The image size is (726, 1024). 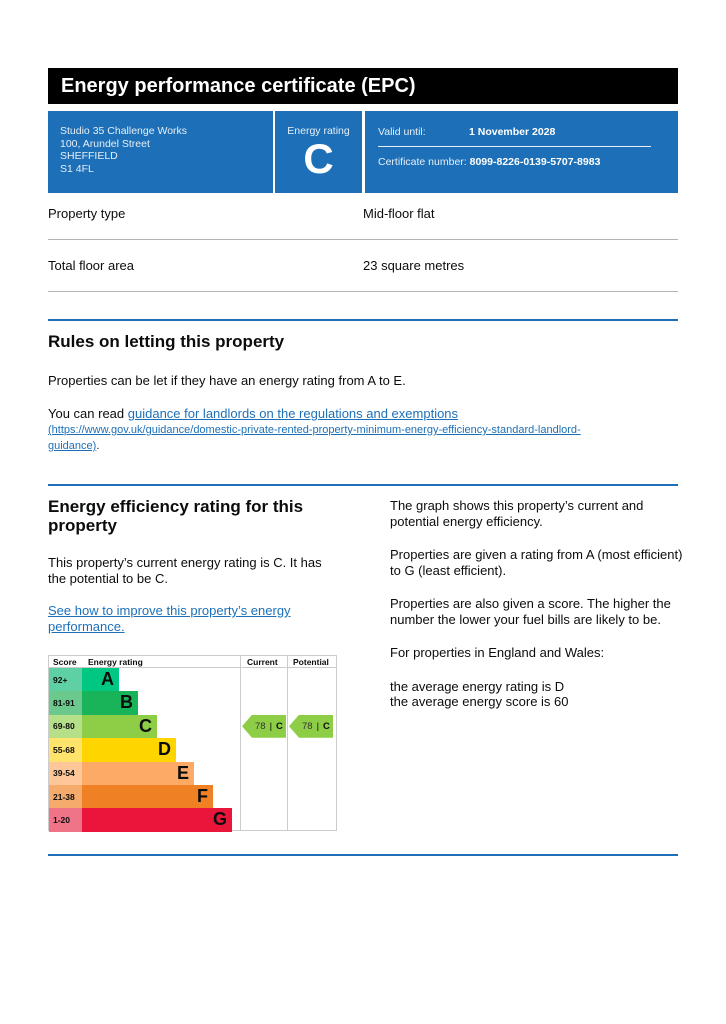 What do you see at coordinates (65, 820) in the screenshot?
I see `band-score: 1-20` at bounding box center [65, 820].